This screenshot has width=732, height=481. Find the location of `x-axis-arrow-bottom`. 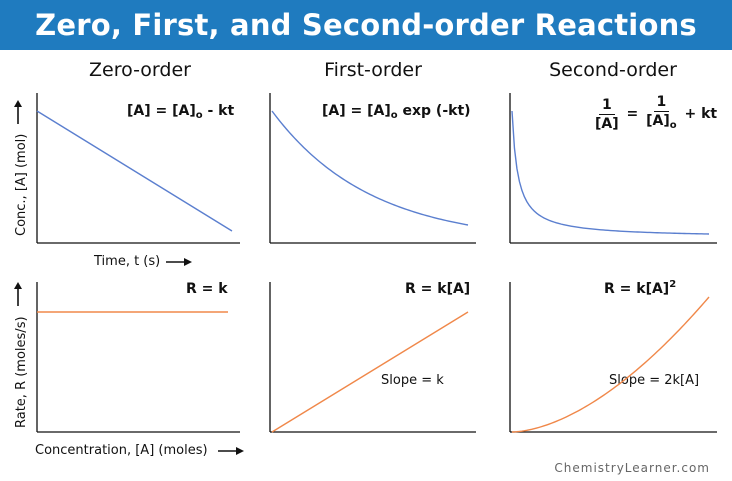

x-axis-arrow-bottom is located at coordinates (231, 451).